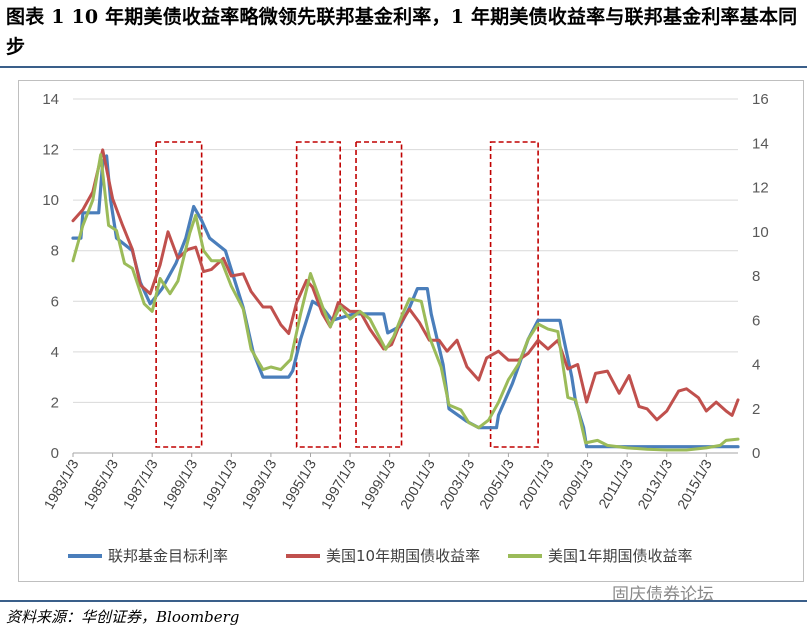 Image resolution: width=807 pixels, height=633 pixels. What do you see at coordinates (760, 143) in the screenshot?
I see `right-tick-label: 14` at bounding box center [760, 143].